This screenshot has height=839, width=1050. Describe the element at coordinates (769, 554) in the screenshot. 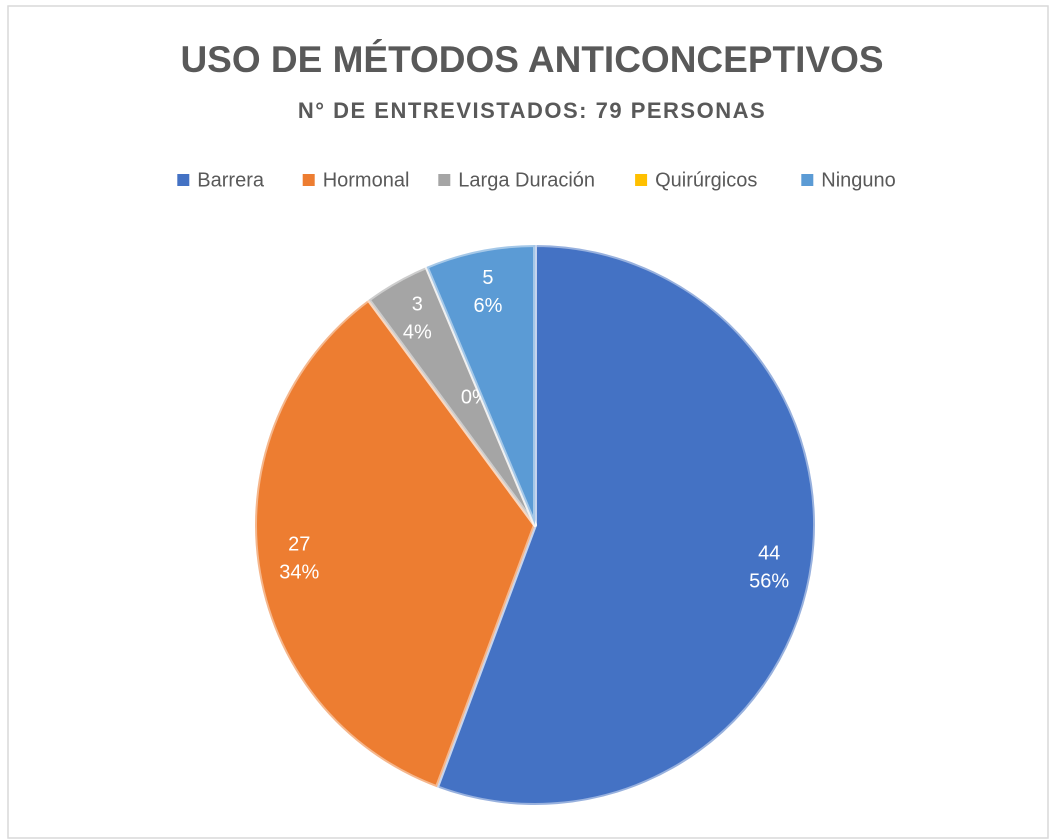

I see `data-label: 44` at that location.